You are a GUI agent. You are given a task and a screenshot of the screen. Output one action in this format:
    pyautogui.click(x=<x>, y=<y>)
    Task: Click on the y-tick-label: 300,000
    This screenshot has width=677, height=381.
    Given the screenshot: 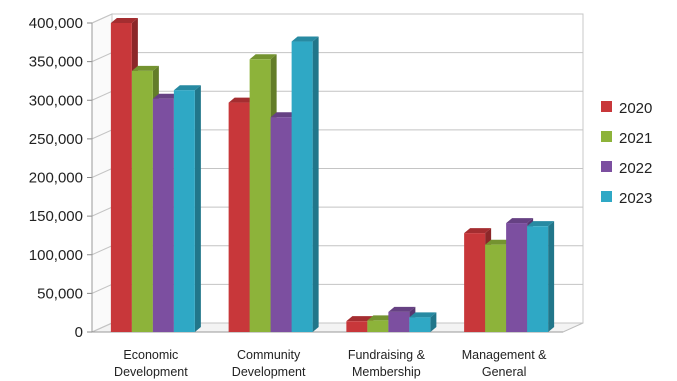 What is the action you would take?
    pyautogui.click(x=56, y=100)
    